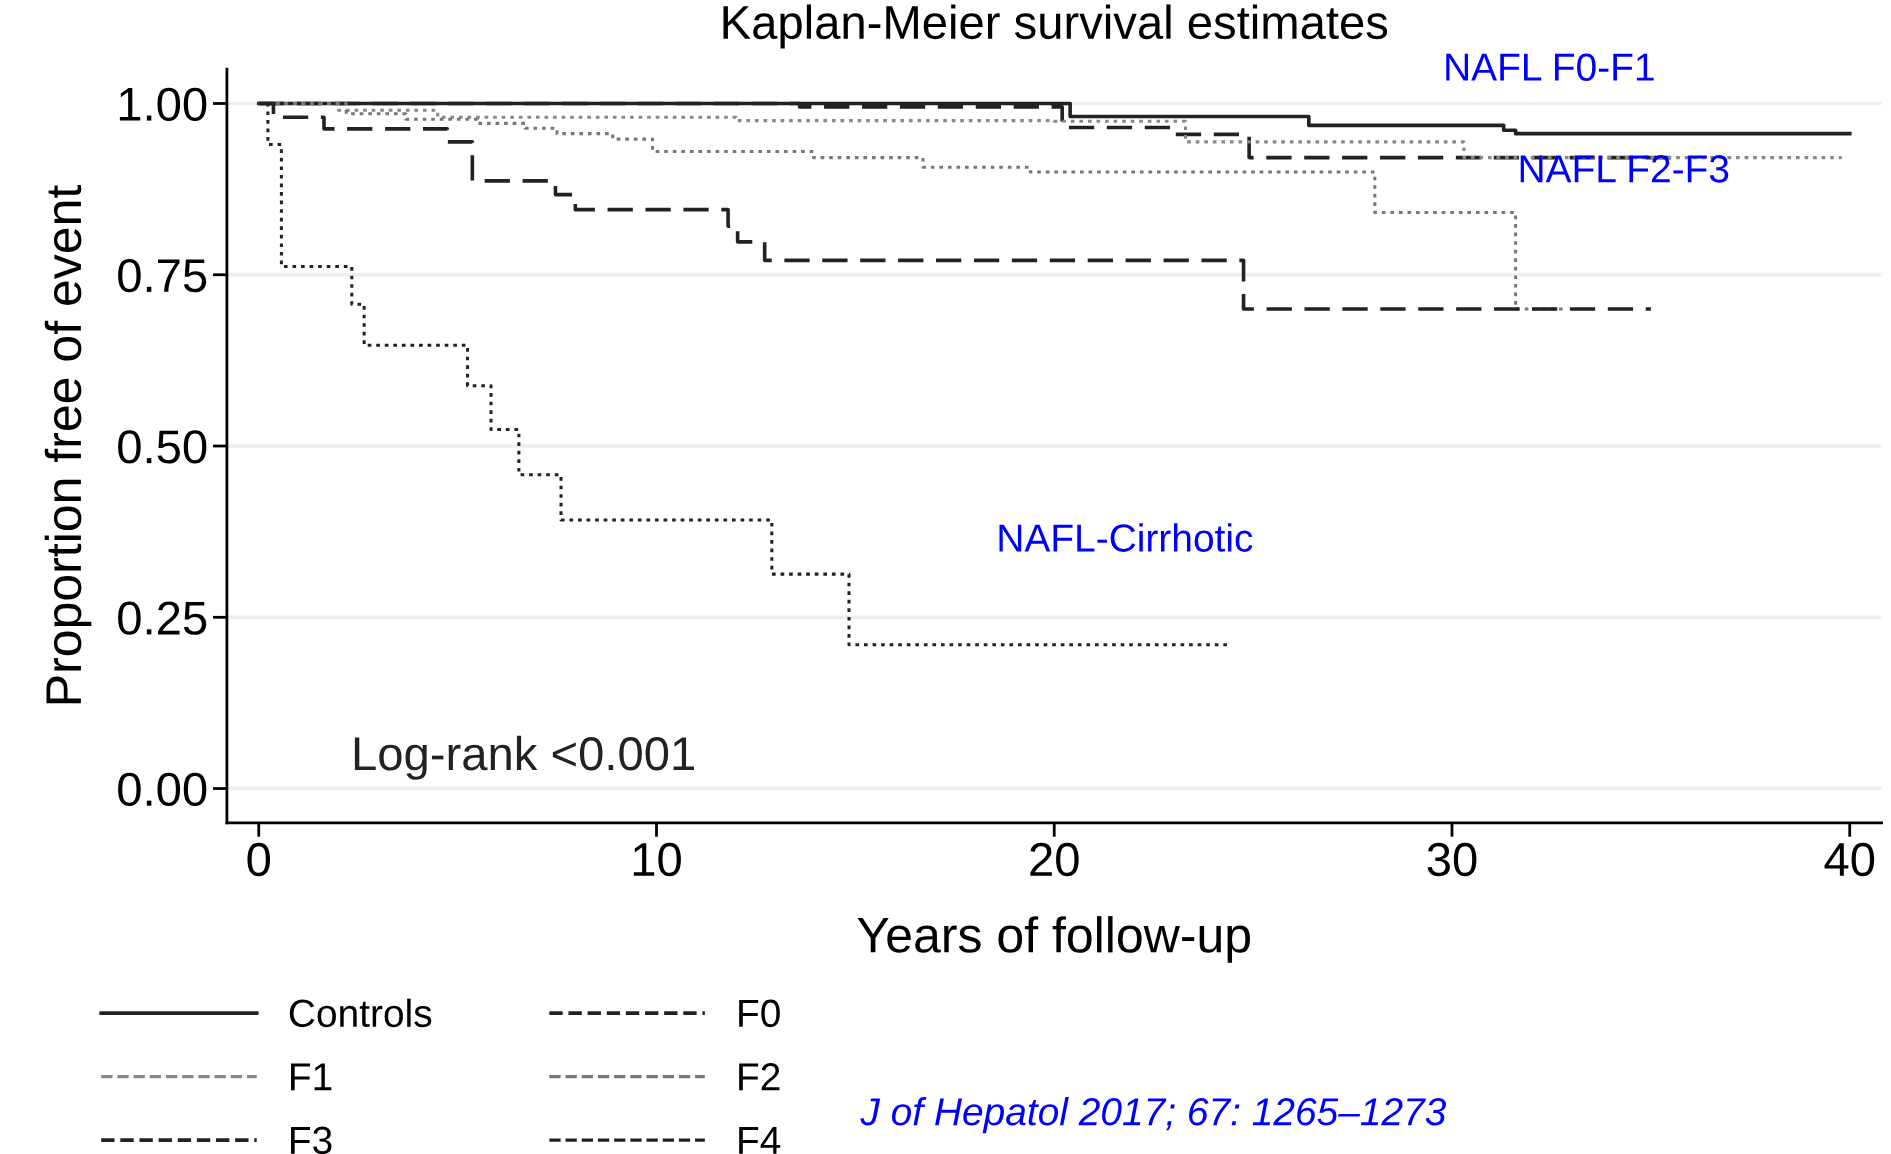 This screenshot has width=1891, height=1154. What do you see at coordinates (759, 1013) in the screenshot?
I see `legend-label: F0` at bounding box center [759, 1013].